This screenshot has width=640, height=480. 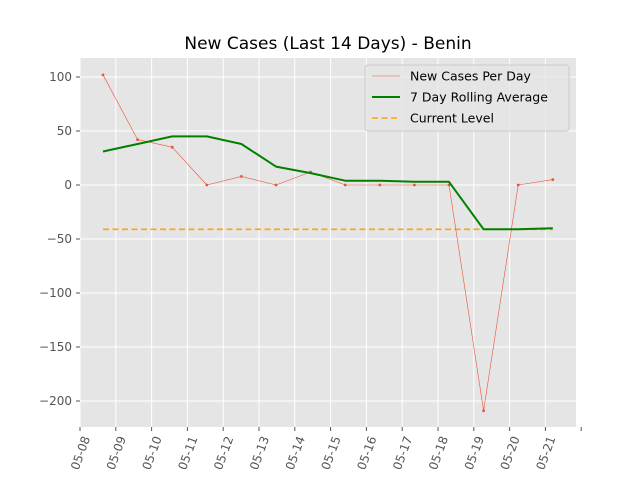 I want to click on chart-title: New Cases (Last 14 Days) - Benin, so click(x=327, y=44).